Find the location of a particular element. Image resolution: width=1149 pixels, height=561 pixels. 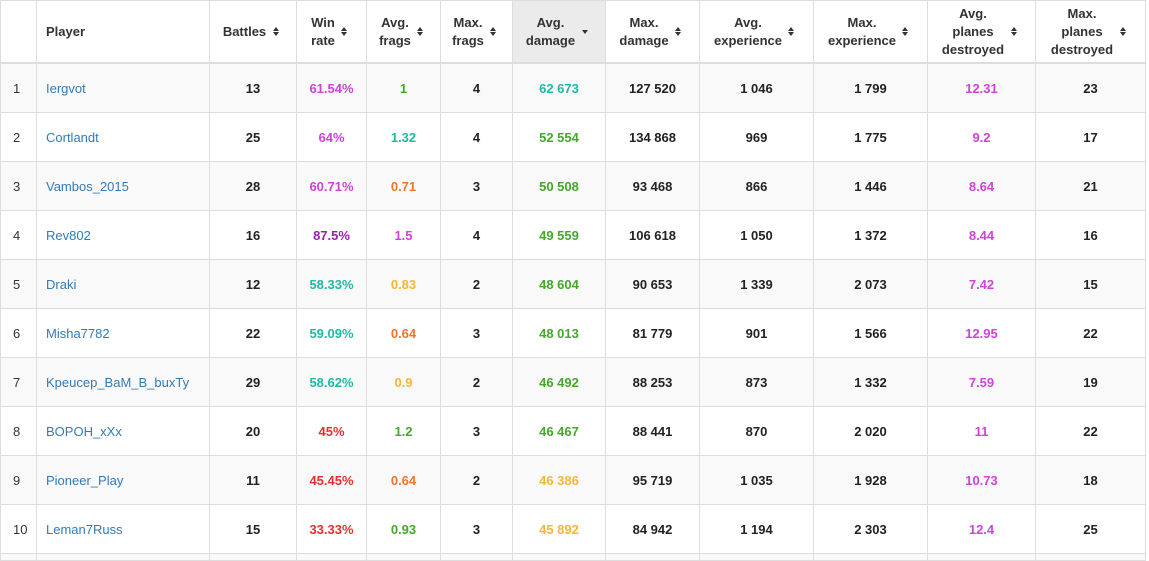

max-planes-destroyed-cell: 18 is located at coordinates (1090, 480).